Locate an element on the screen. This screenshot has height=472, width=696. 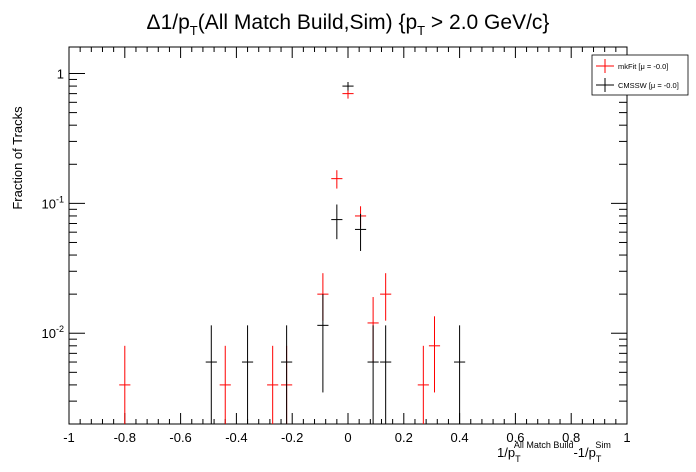
xlabel-a-sup: All Match Build is located at coordinates (544, 445).